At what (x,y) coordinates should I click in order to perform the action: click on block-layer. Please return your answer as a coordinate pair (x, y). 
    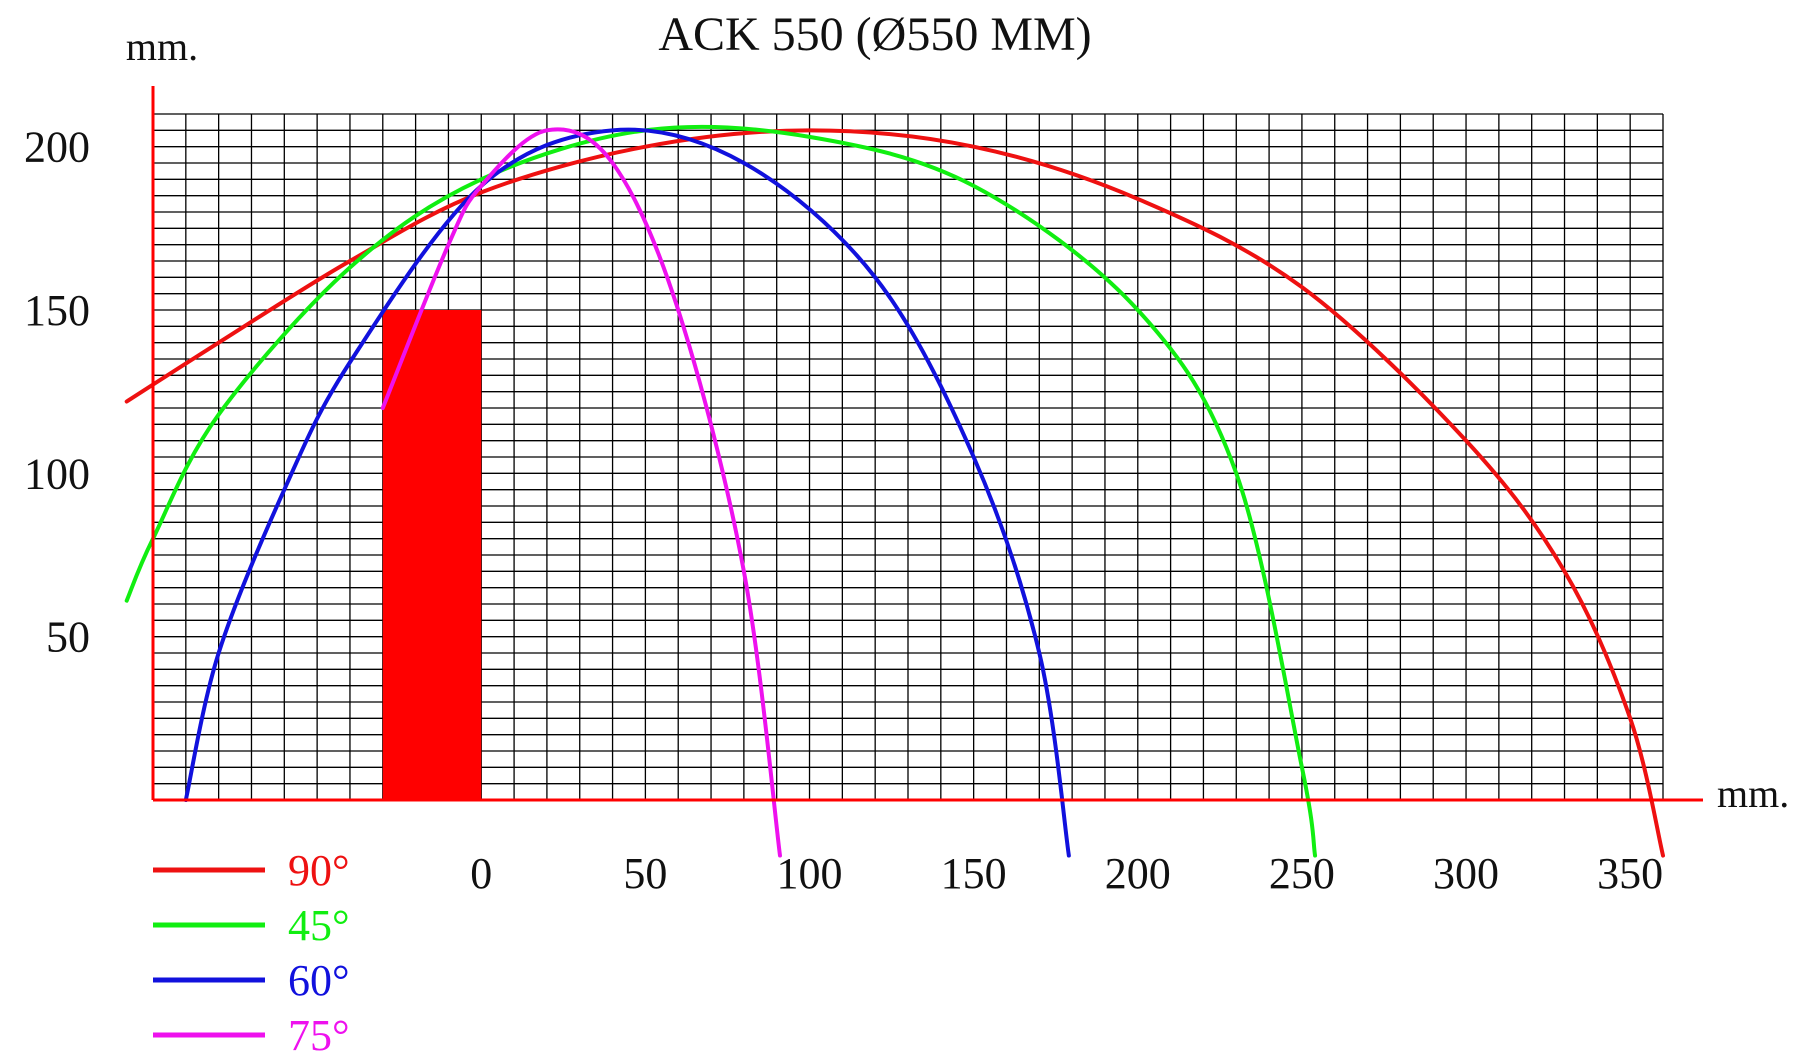
    Looking at the image, I should click on (432, 555).